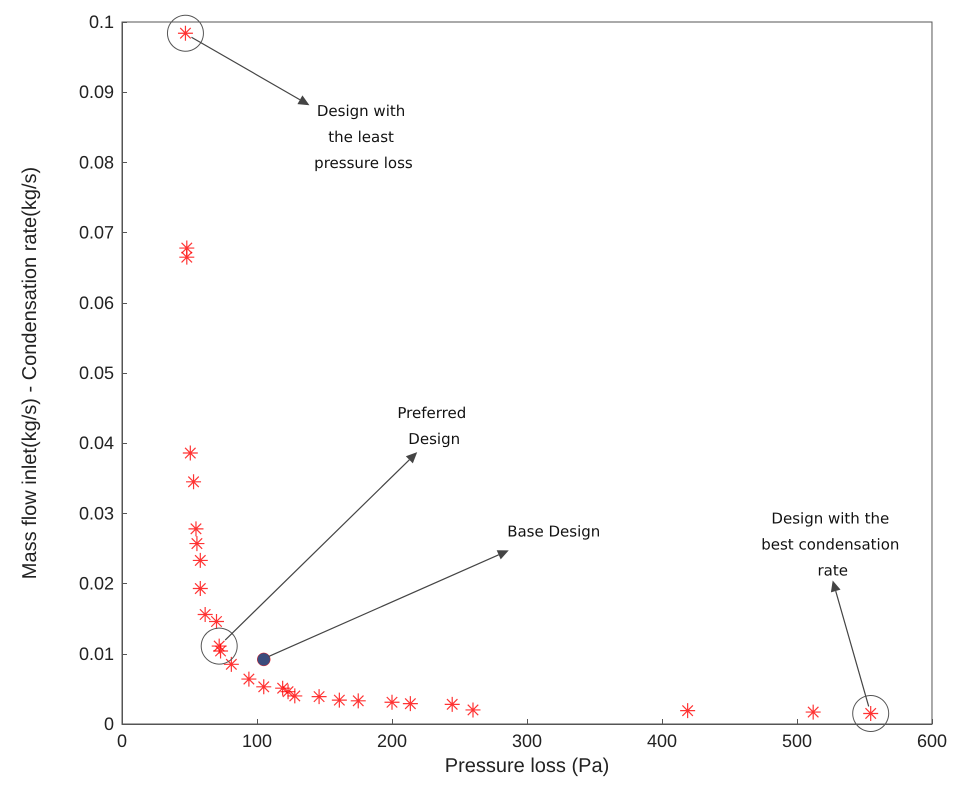 The image size is (958, 789). Describe the element at coordinates (96, 584) in the screenshot. I see `y-tick-label: 0.02` at that location.